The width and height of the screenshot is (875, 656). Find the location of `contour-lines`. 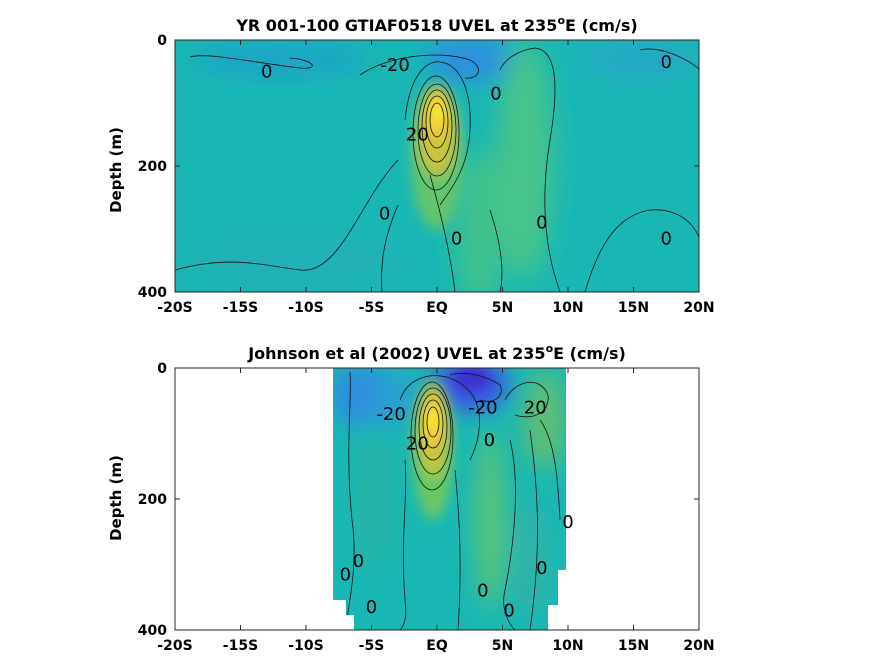

contour-lines is located at coordinates (452, 500).